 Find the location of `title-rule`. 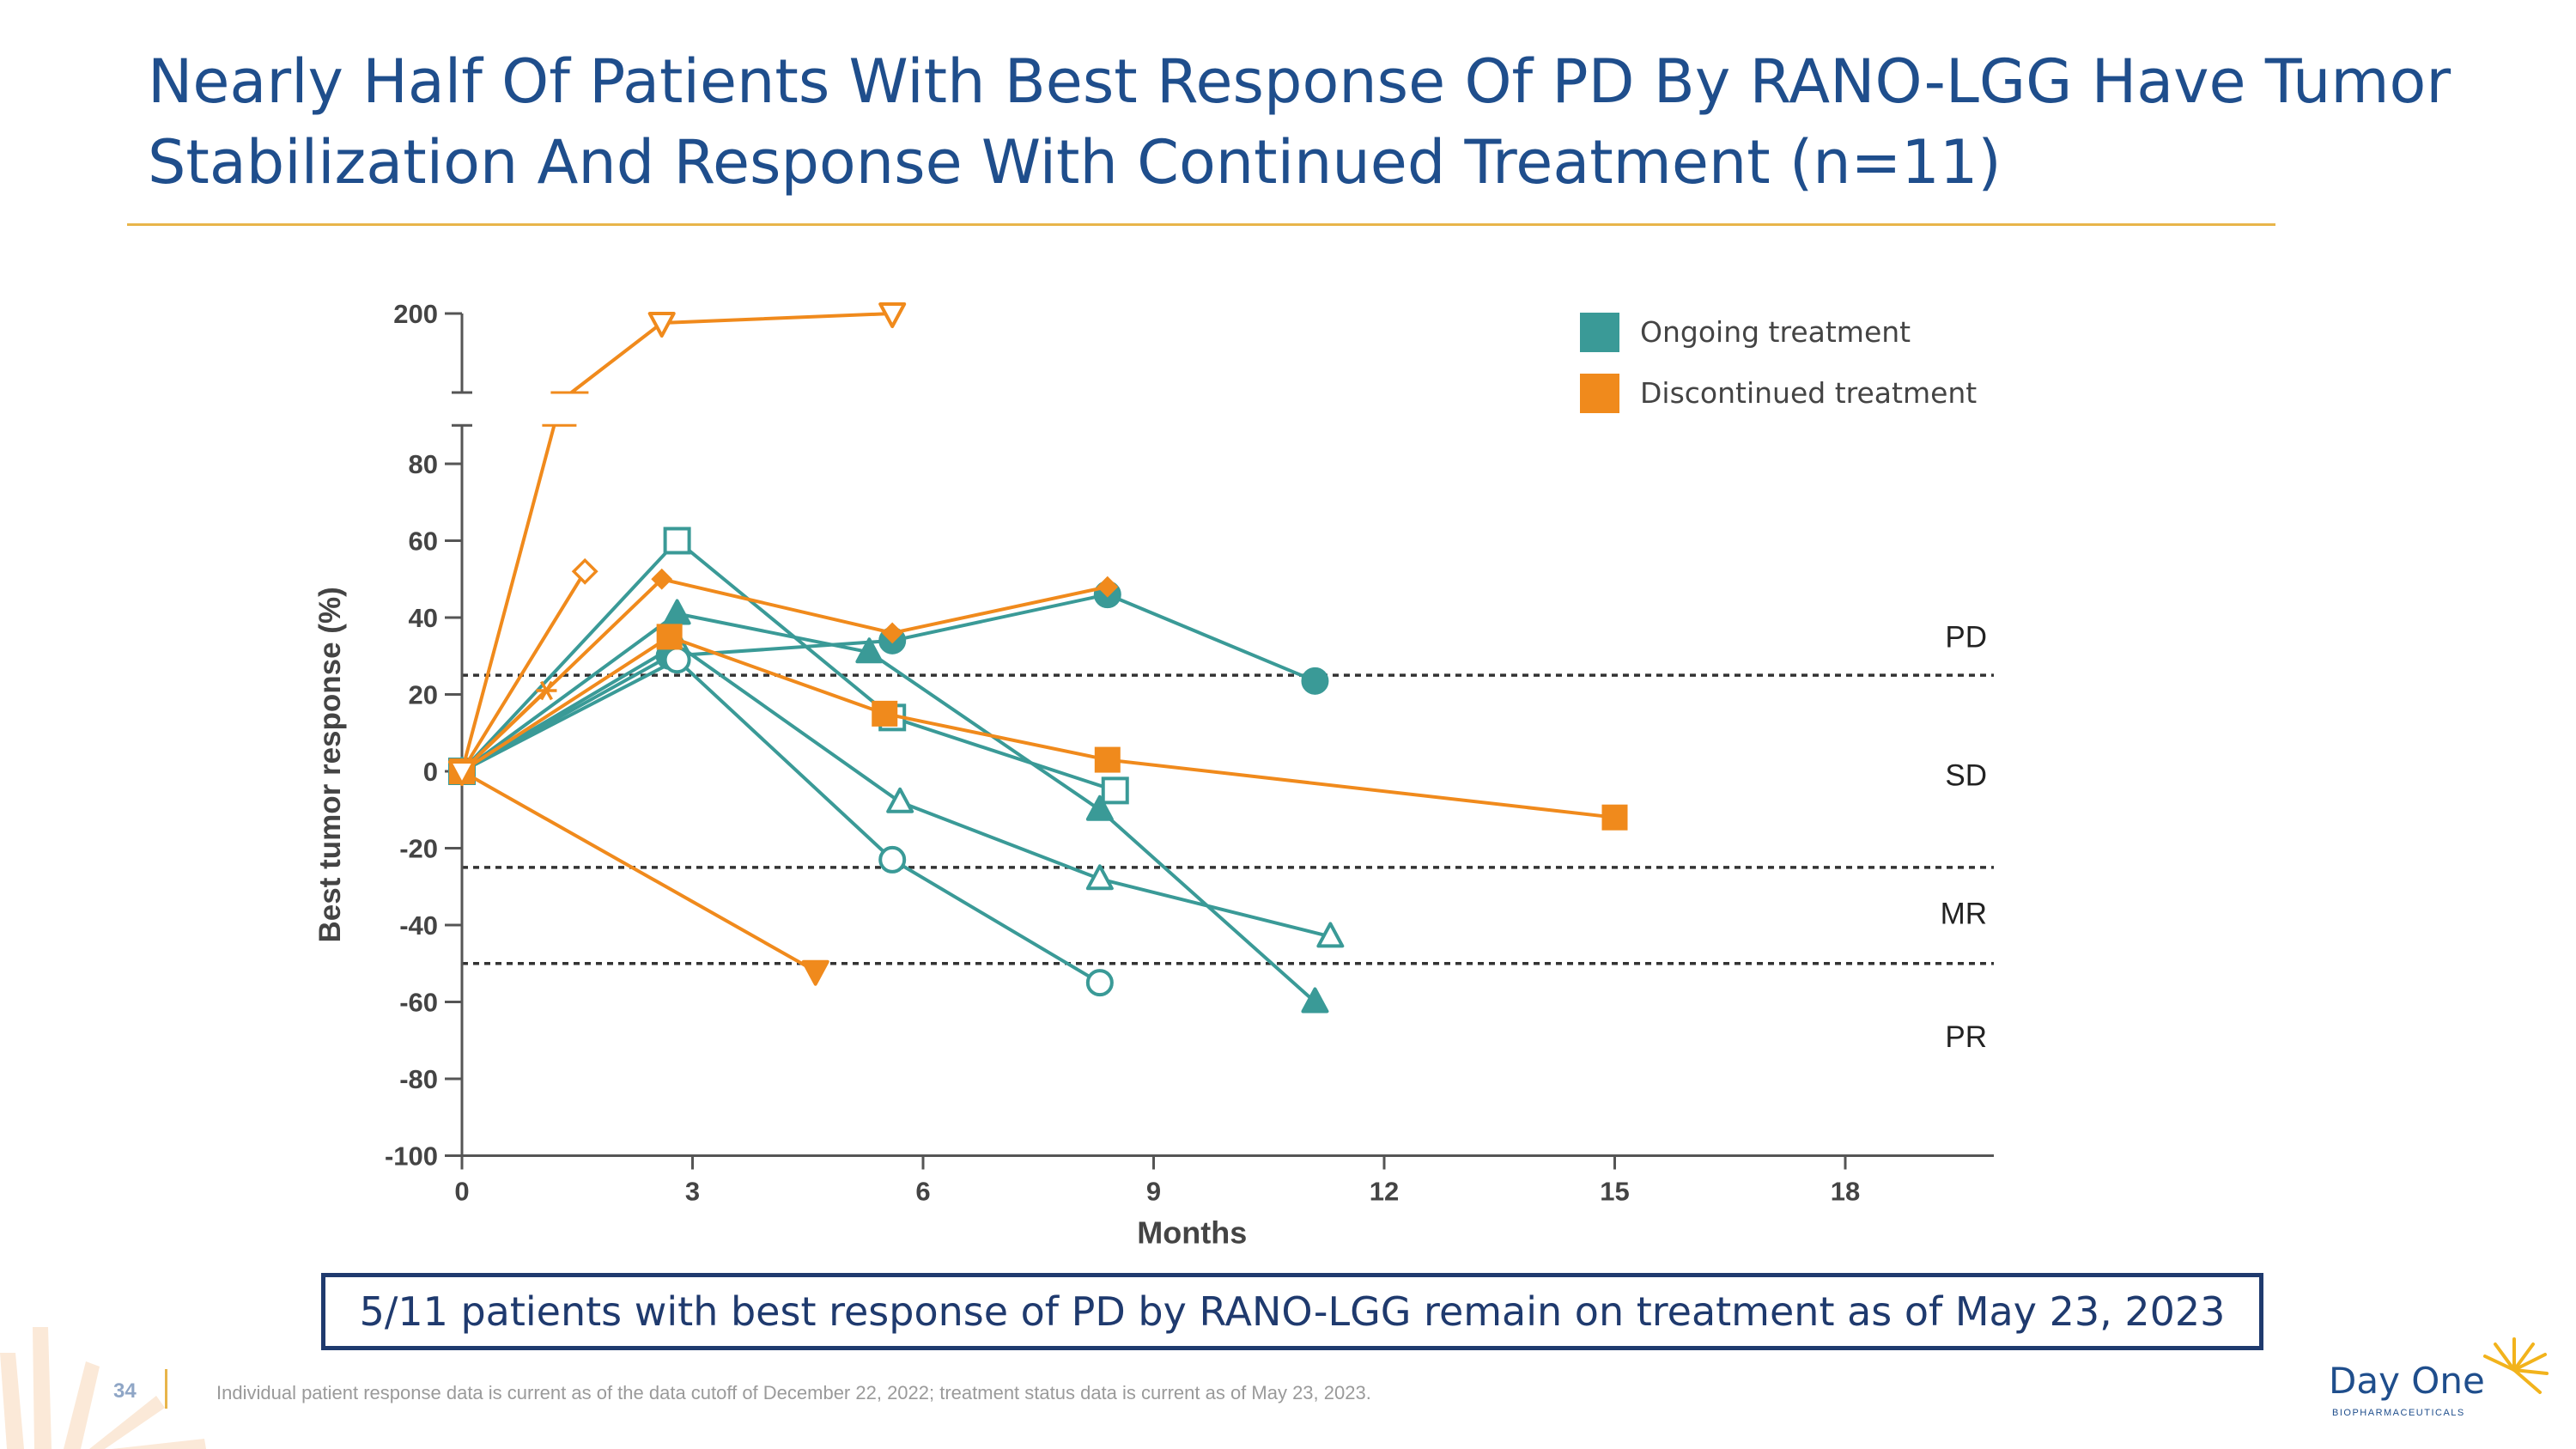

title-rule is located at coordinates (1201, 224).